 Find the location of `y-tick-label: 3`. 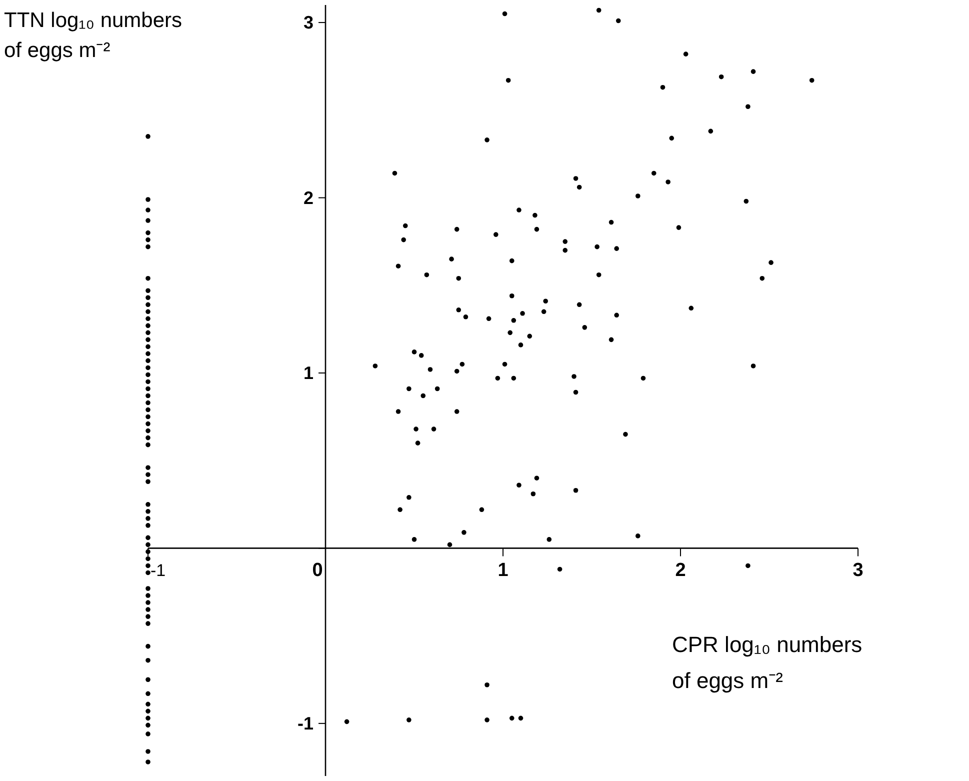

y-tick-label: 3 is located at coordinates (308, 22).